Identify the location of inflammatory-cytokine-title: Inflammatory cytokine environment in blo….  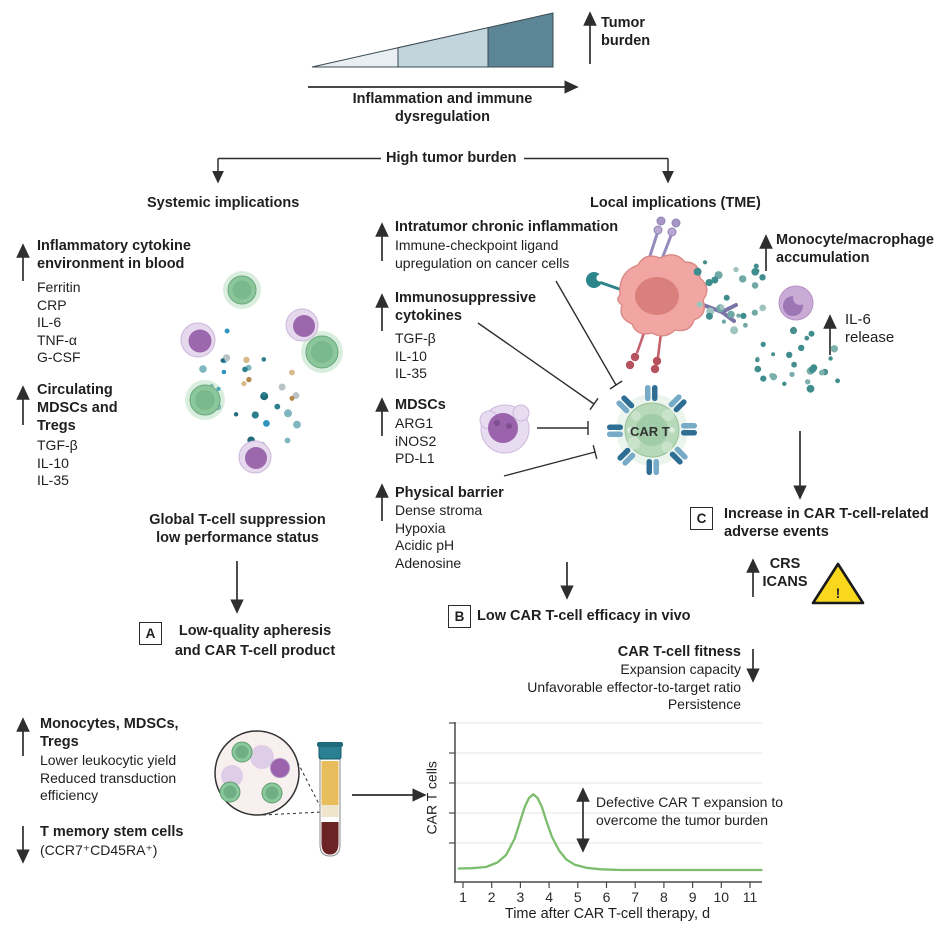
(114, 255).